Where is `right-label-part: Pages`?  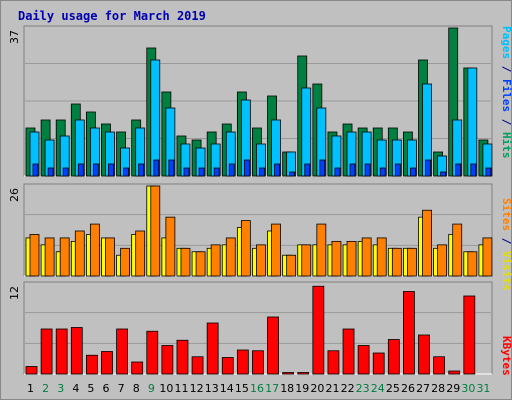
right-label-part: Pages is located at coordinates (506, 42).